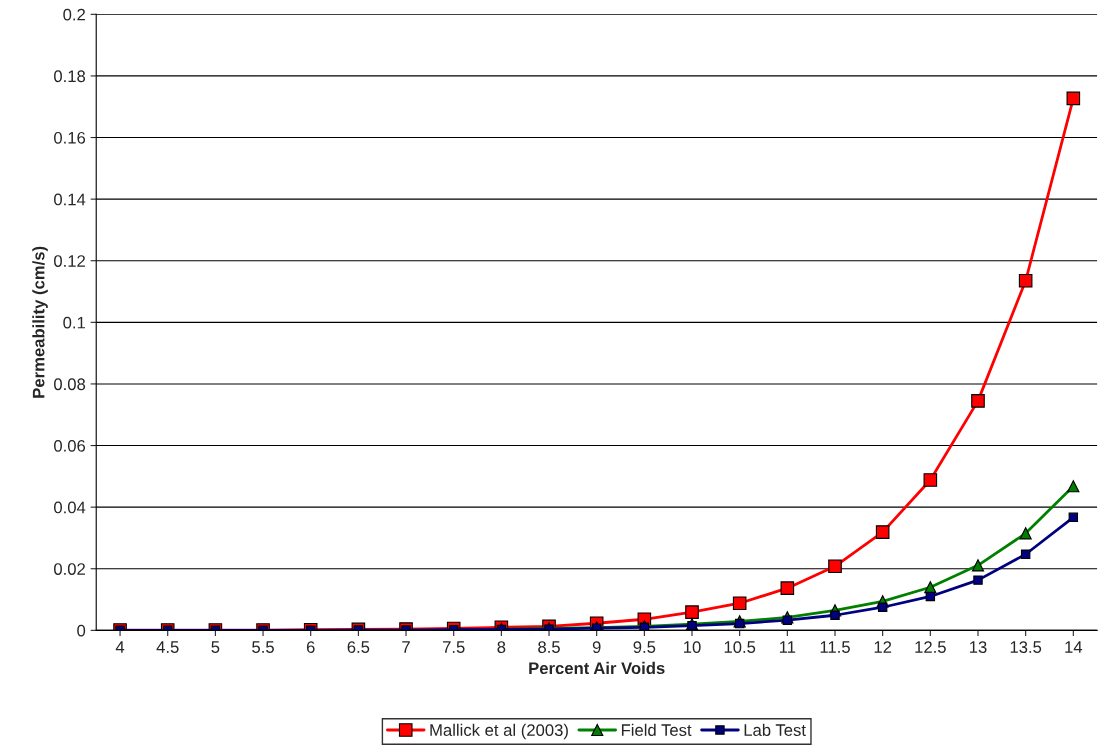 Image resolution: width=1106 pixels, height=754 pixels. Describe the element at coordinates (499, 731) in the screenshot. I see `legend-label: Mallick et al (2003)` at that location.